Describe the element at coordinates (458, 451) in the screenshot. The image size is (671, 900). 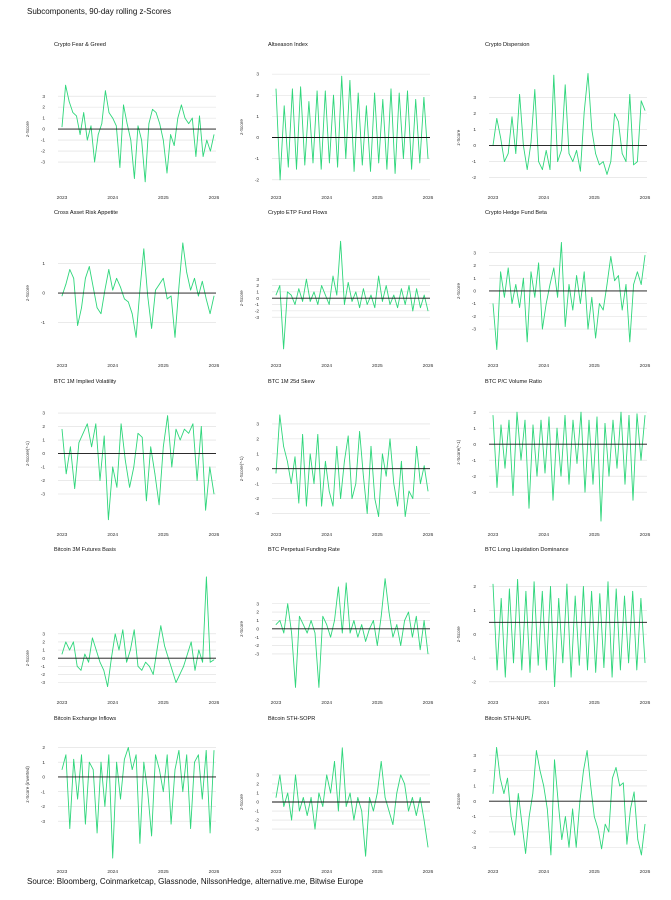
I see `y-axis-label: z-Score(*-1)` at that location.